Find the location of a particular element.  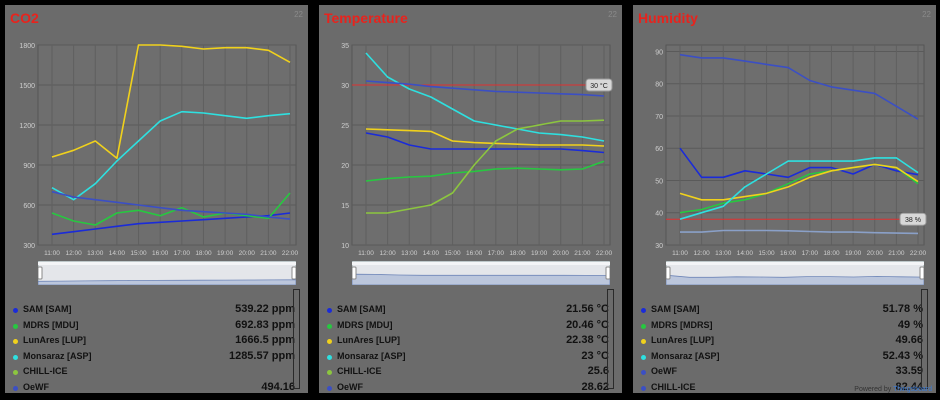

navigator-top-bar is located at coordinates (795, 263).